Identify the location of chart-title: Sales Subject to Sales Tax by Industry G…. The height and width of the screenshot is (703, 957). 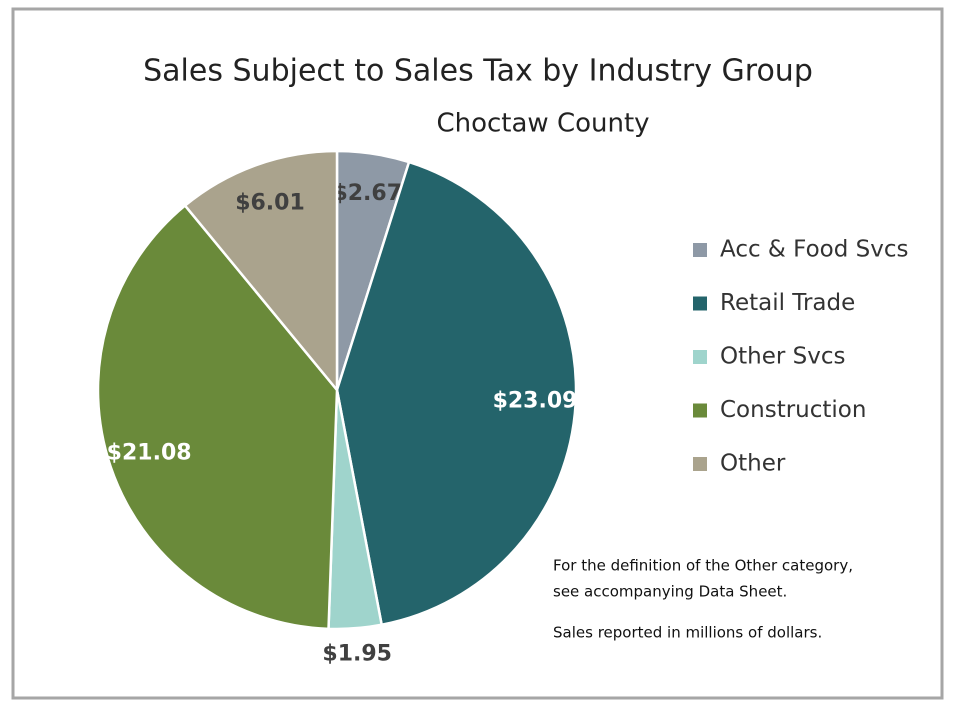
(478, 71).